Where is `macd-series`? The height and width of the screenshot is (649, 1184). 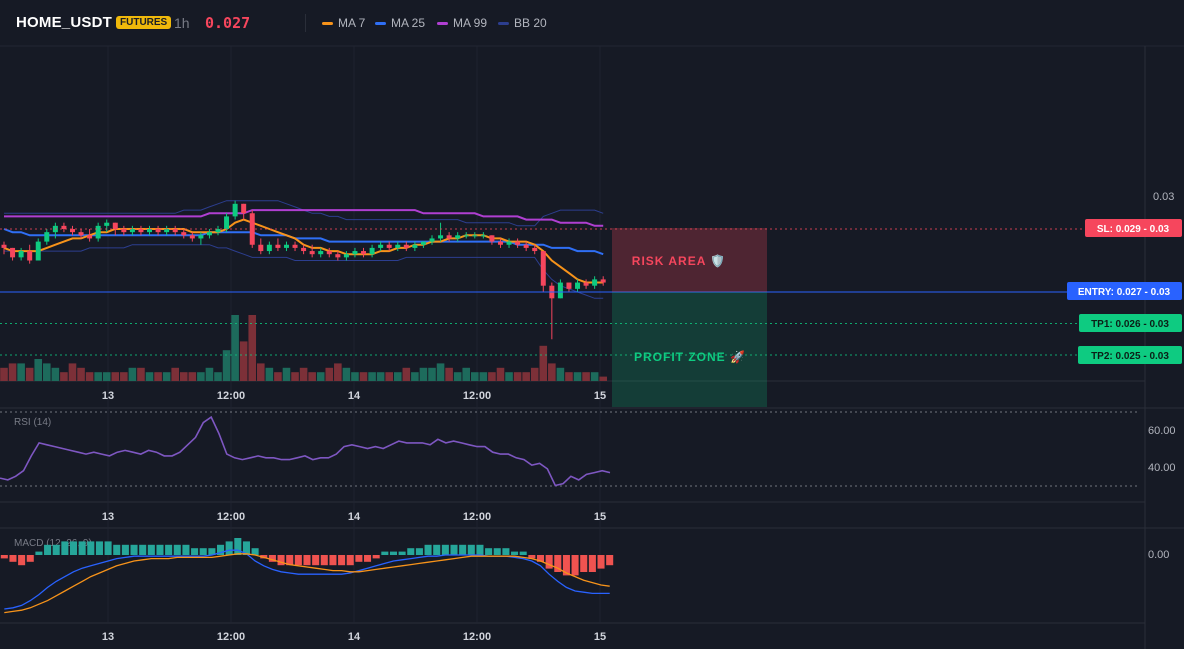
macd-series is located at coordinates (307, 576).